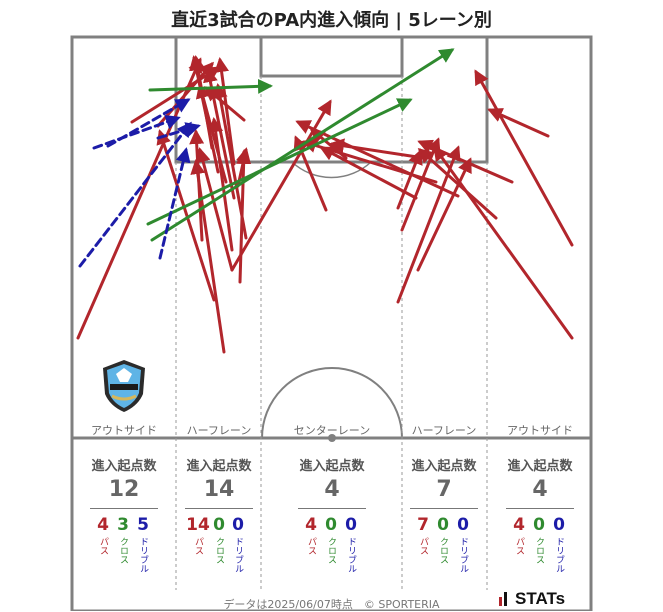 The width and height of the screenshot is (663, 612). What do you see at coordinates (124, 489) in the screenshot?
I see `lane-total: 12` at bounding box center [124, 489].